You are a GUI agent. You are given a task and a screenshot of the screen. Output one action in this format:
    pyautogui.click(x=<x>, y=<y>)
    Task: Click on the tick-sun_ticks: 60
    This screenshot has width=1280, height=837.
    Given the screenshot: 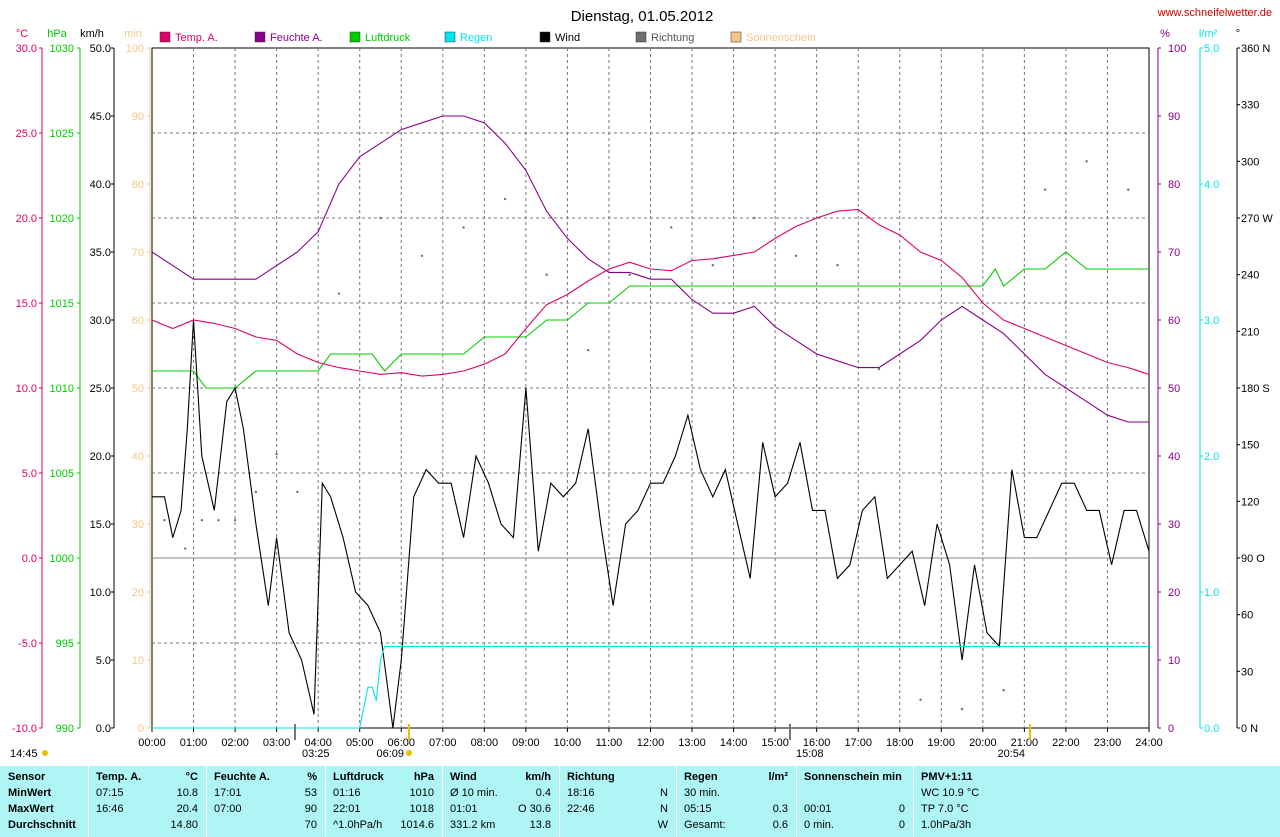 What is the action you would take?
    pyautogui.click(x=138, y=321)
    